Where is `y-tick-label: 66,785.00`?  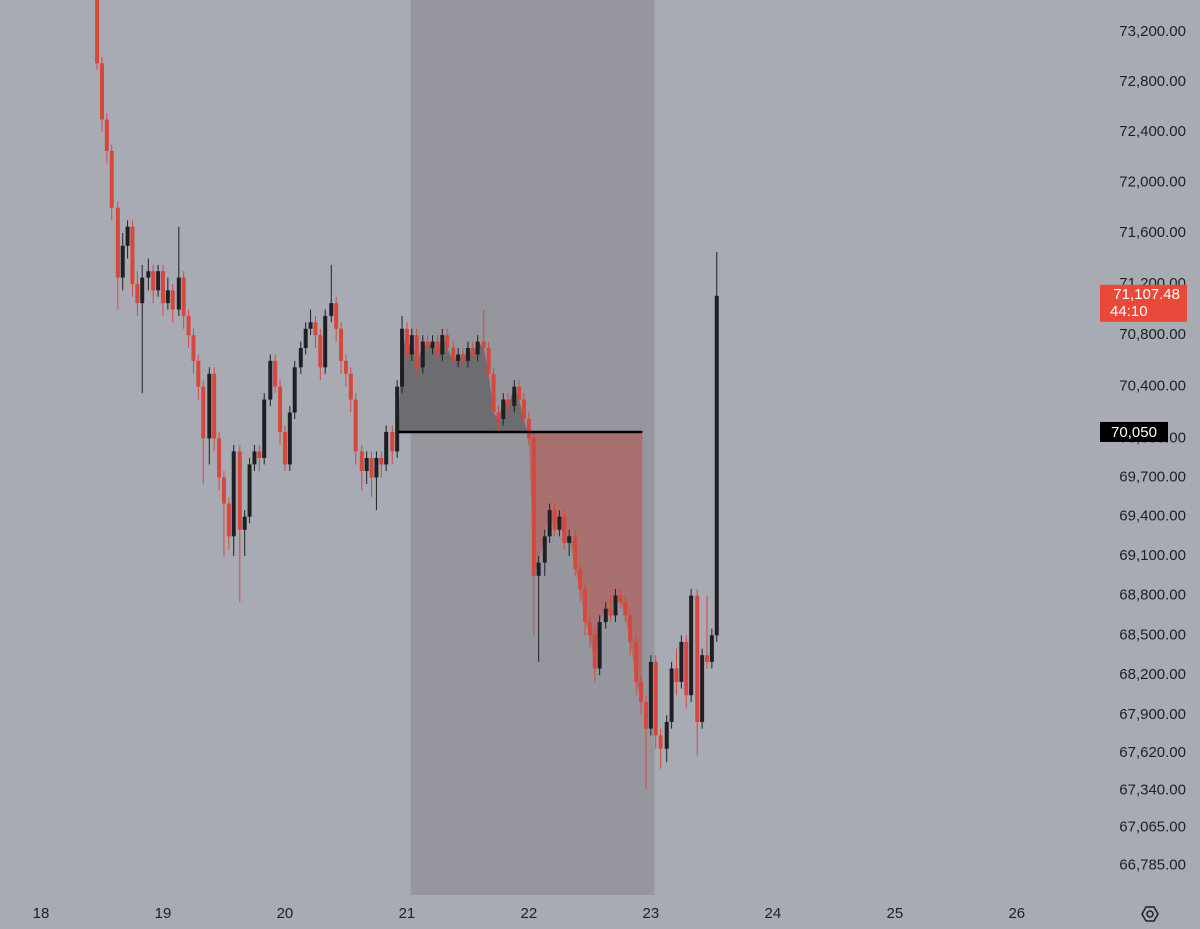
y-tick-label: 66,785.00 is located at coordinates (1152, 865).